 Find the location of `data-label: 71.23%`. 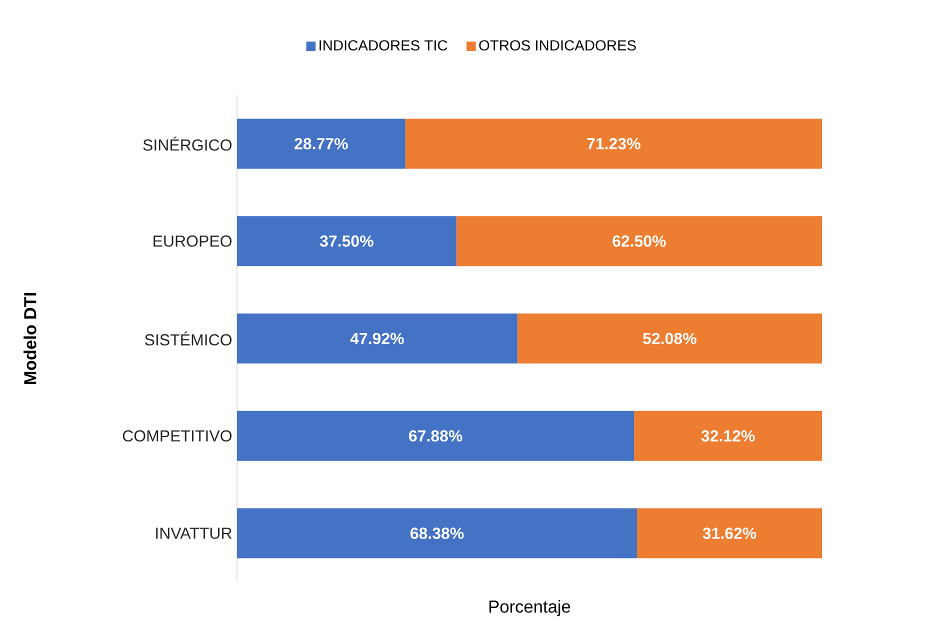

data-label: 71.23% is located at coordinates (613, 144).